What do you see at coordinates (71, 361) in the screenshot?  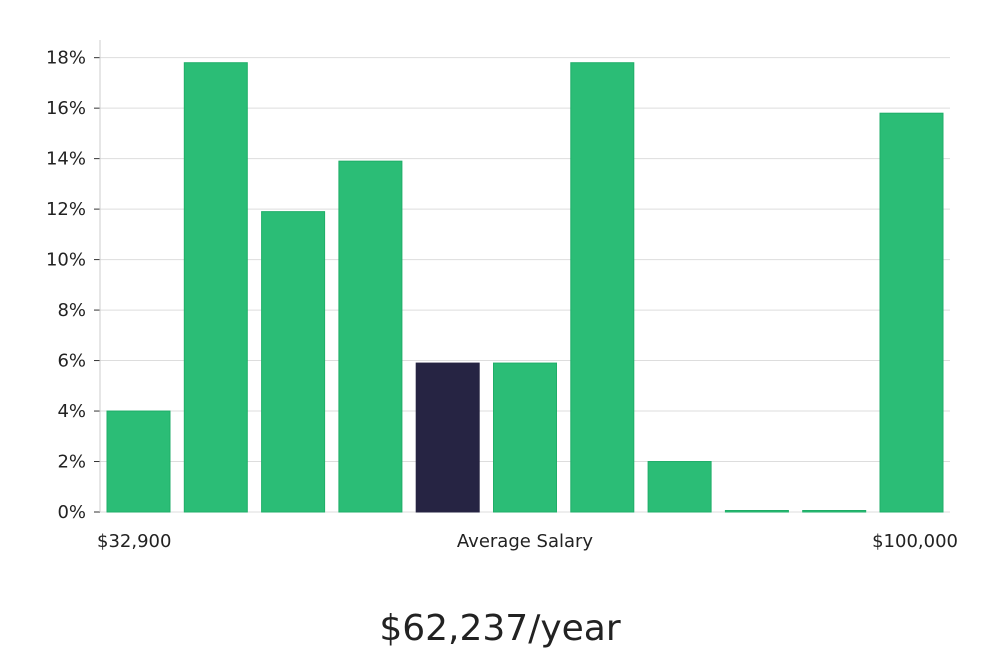 I see `y-tick-label: 6%` at bounding box center [71, 361].